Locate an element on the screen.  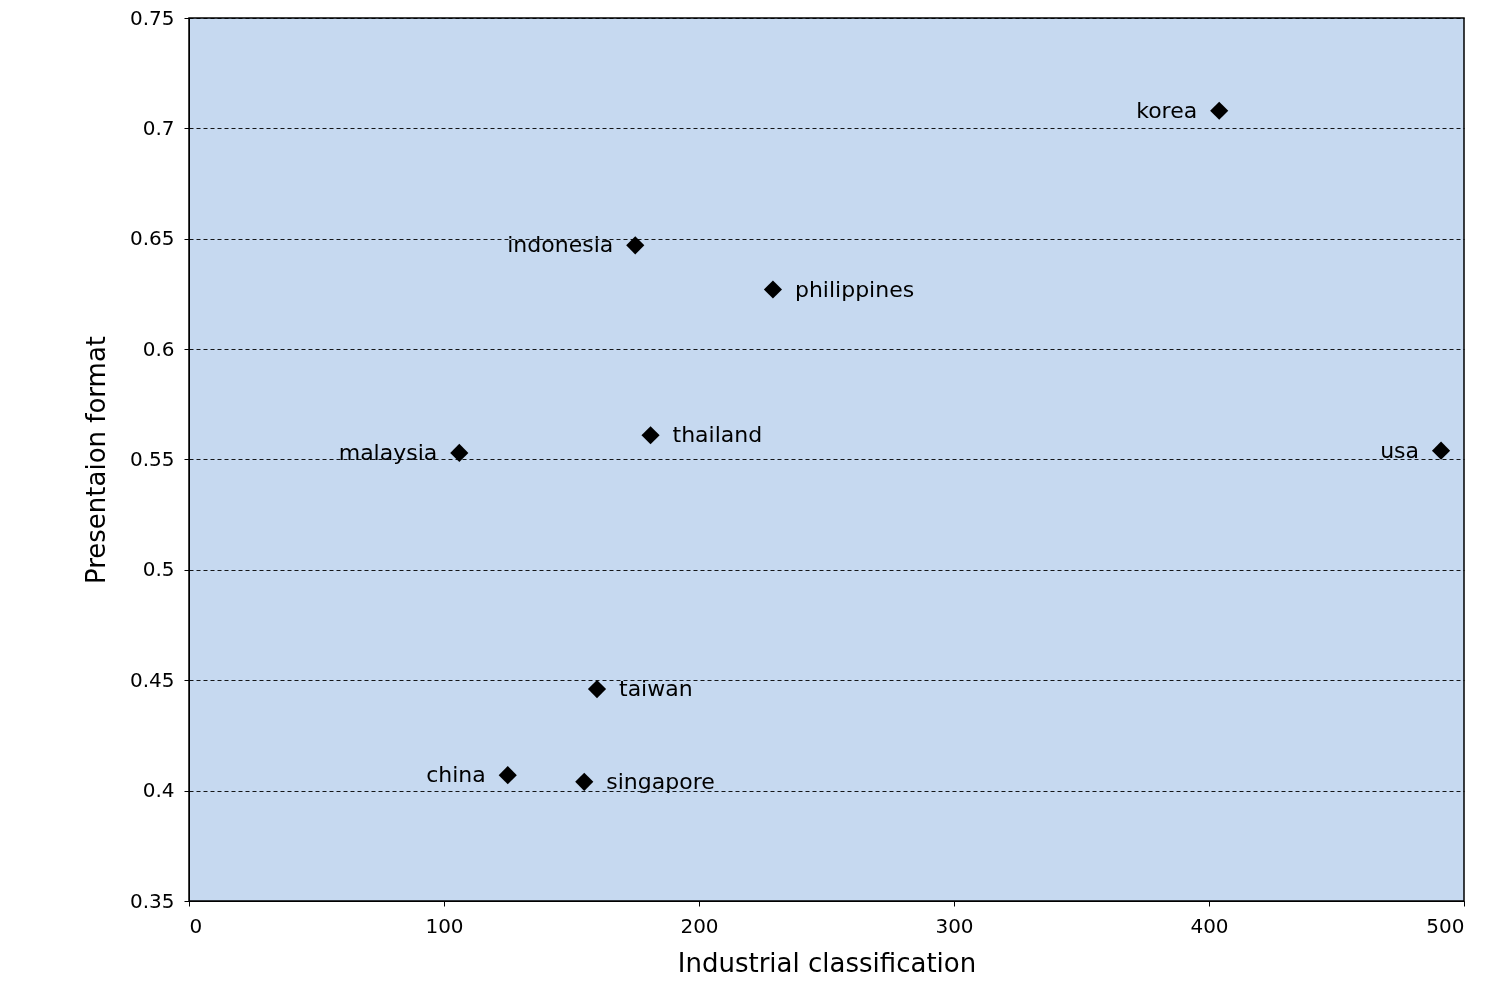
y-tick-label: 0.45 is located at coordinates (152, 679).